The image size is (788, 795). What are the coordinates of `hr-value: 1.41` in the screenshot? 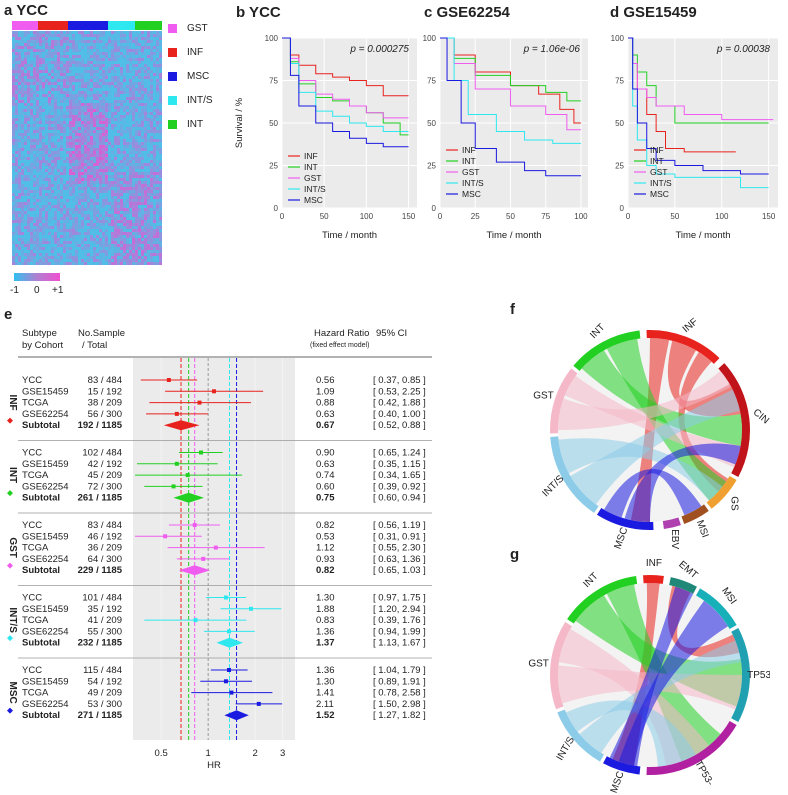 It's located at (325, 693).